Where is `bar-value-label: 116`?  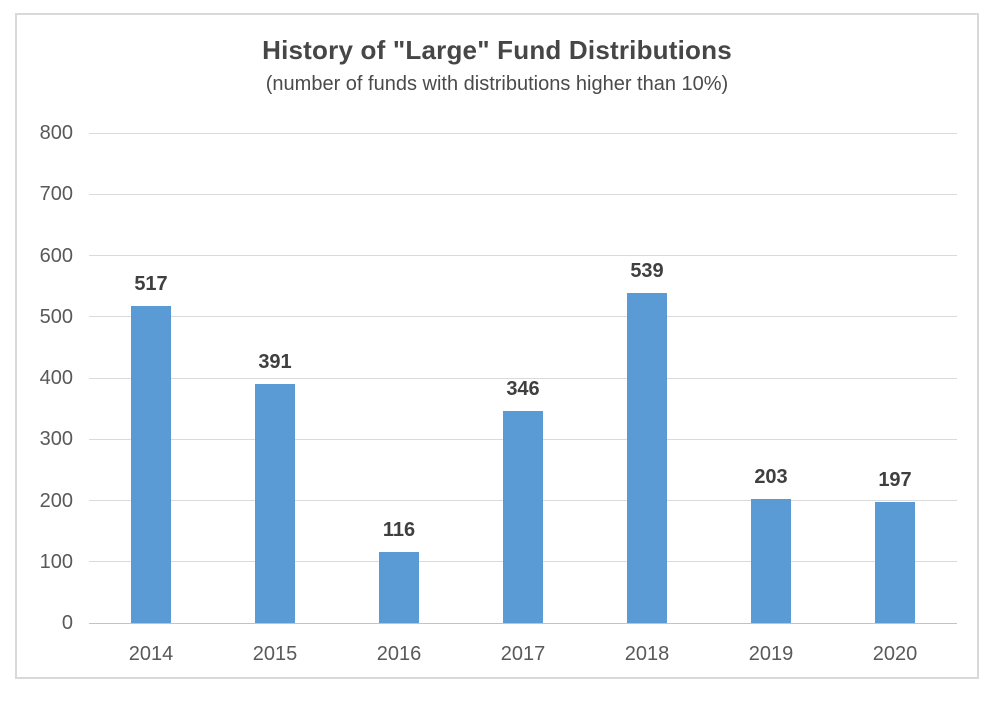
bar-value-label: 116 is located at coordinates (399, 529).